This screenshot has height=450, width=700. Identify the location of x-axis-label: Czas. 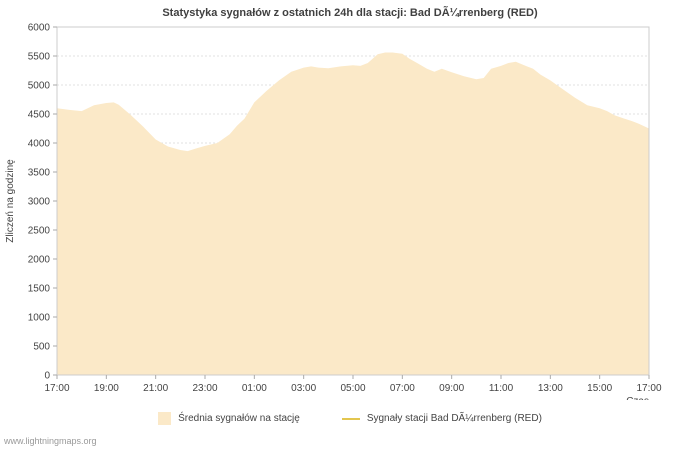
(637, 398).